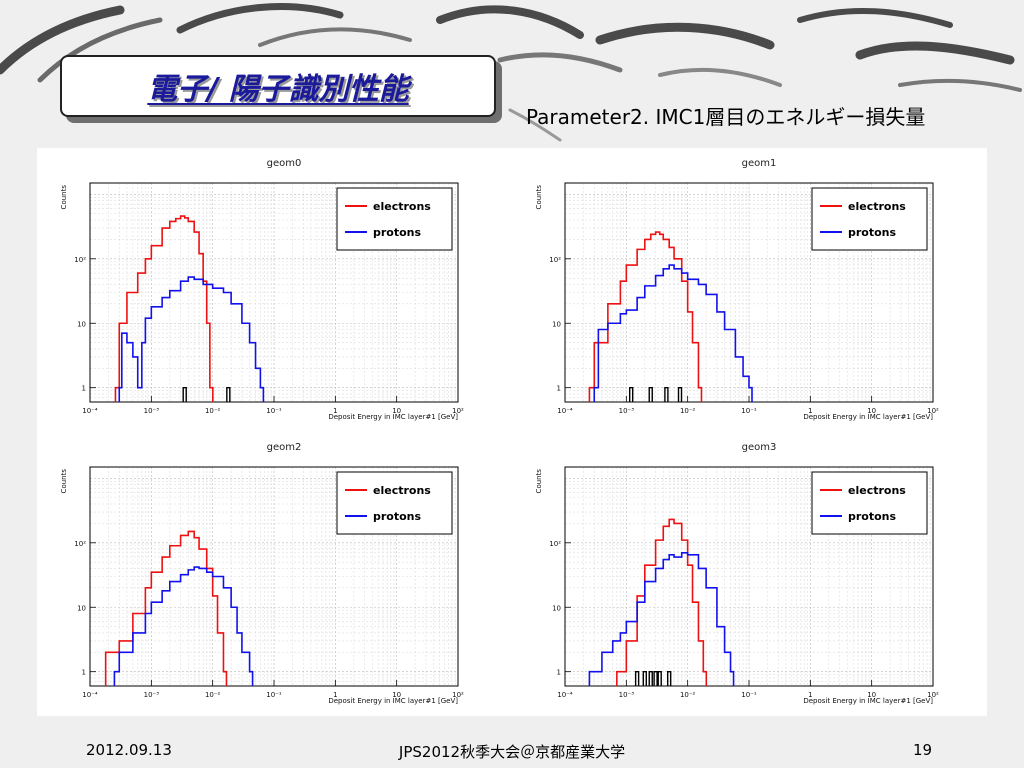 This screenshot has height=768, width=1024. I want to click on slide-title: 電子/ 陽子識別性能, so click(278, 89).